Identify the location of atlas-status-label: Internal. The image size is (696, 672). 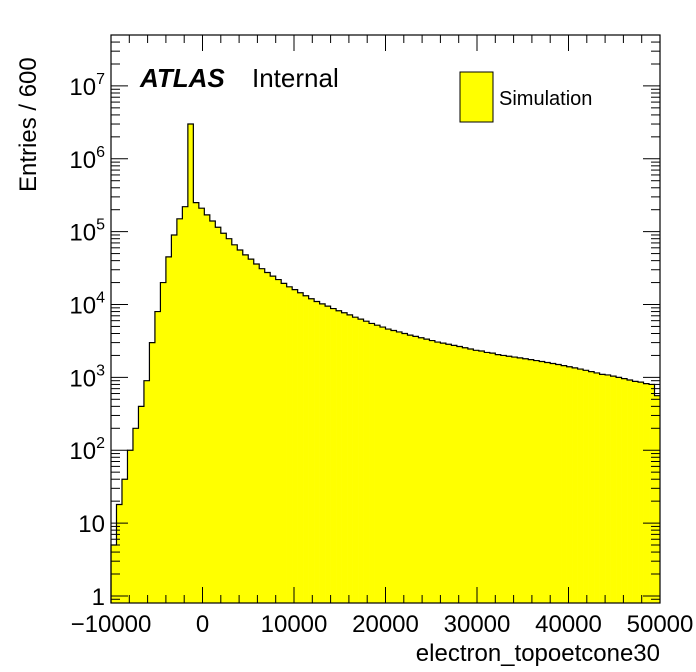
(295, 78).